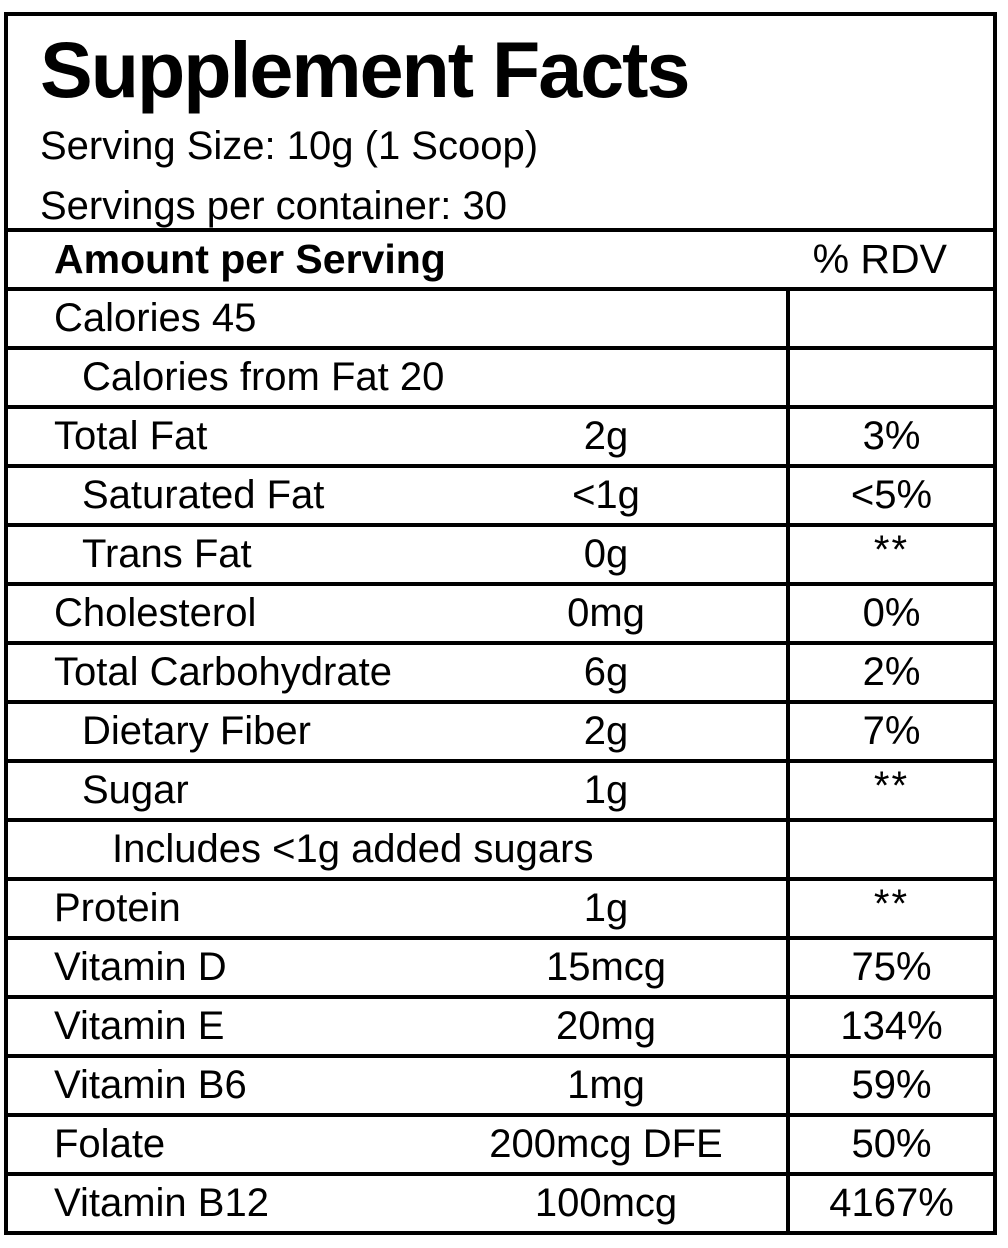 Image resolution: width=1008 pixels, height=1248 pixels. I want to click on row-rdv: 7%, so click(889, 731).